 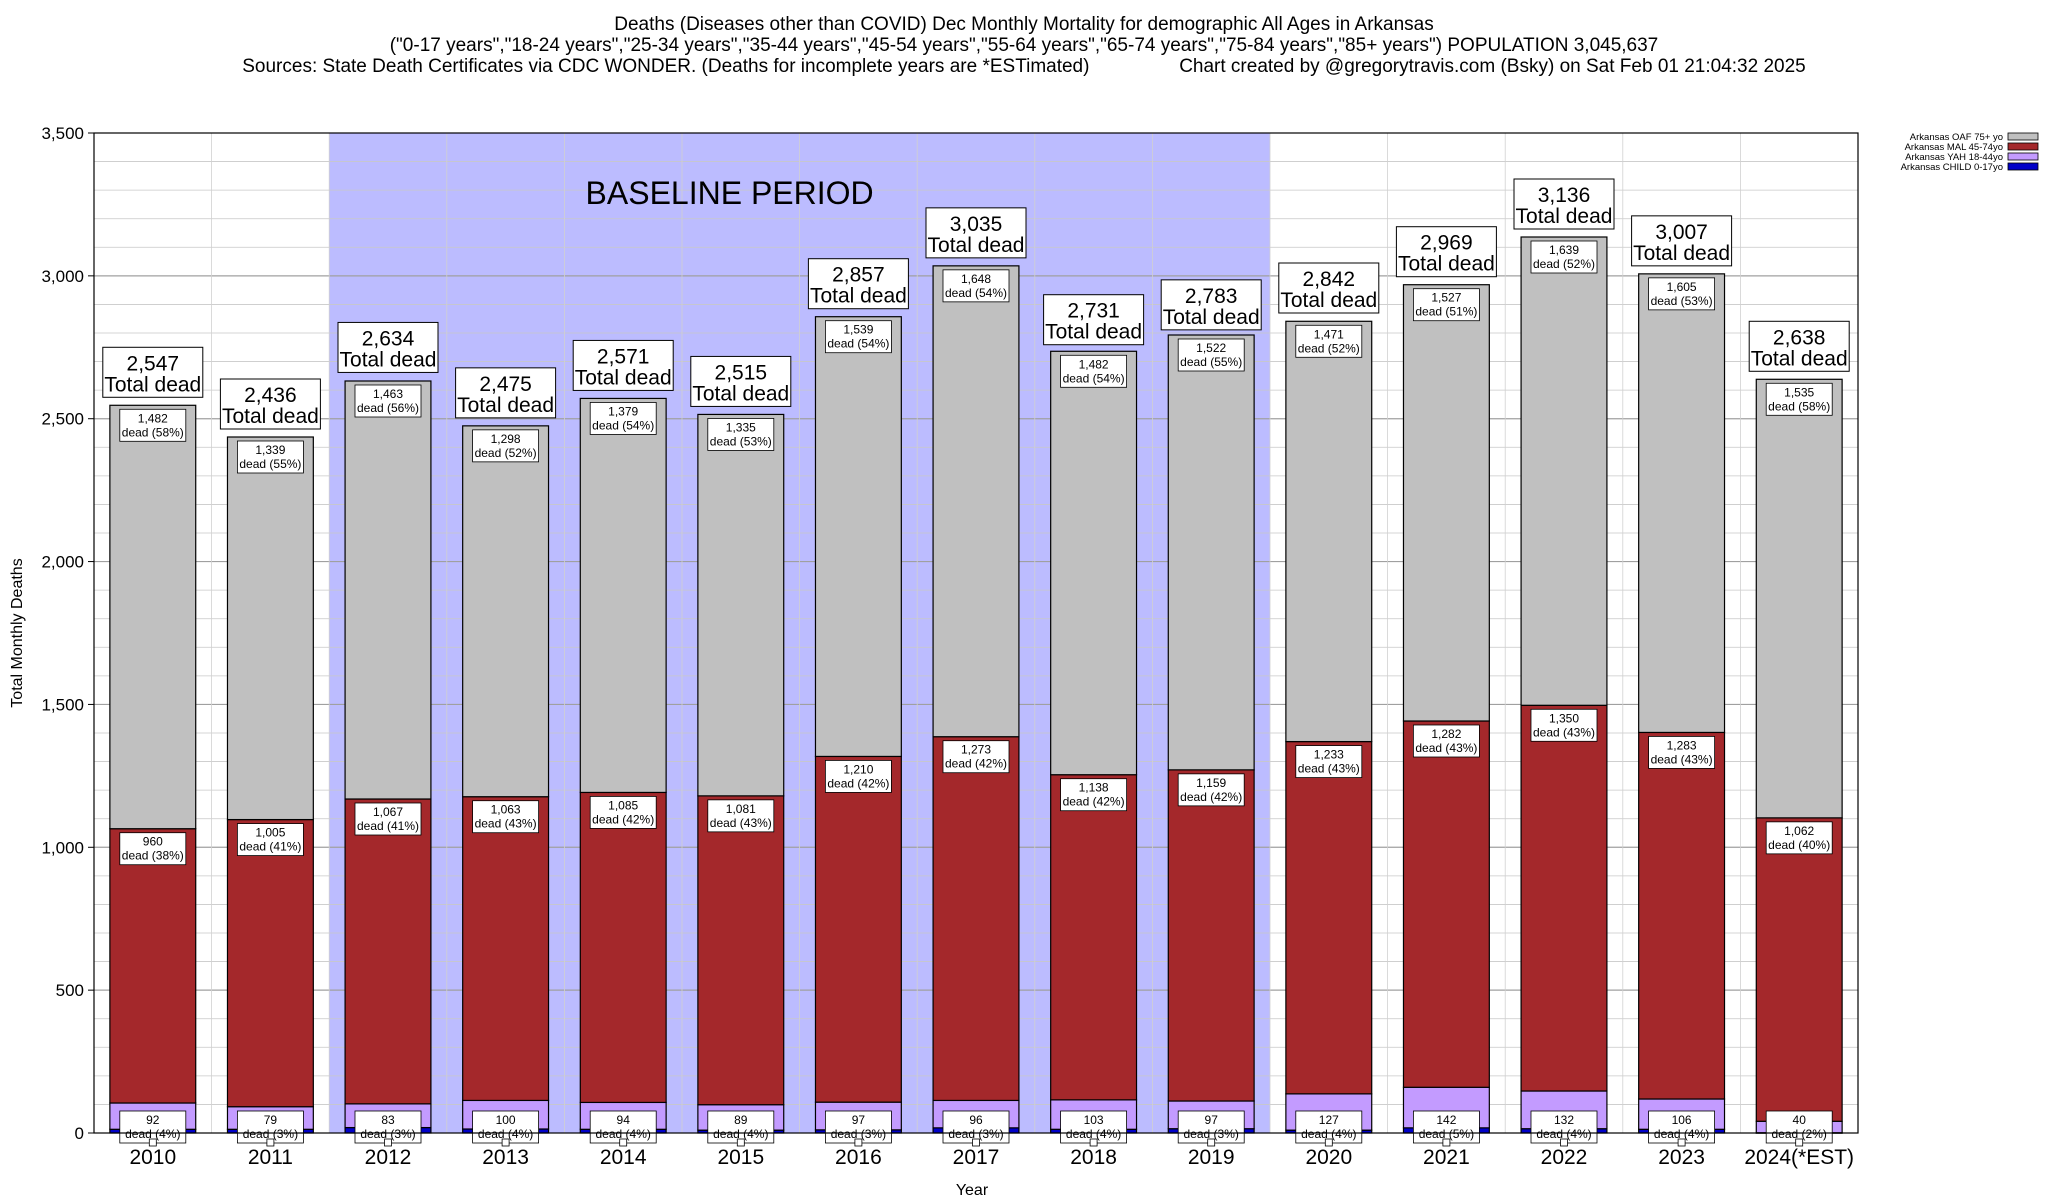 I want to click on total-value-label: 2,634, so click(x=388, y=338).